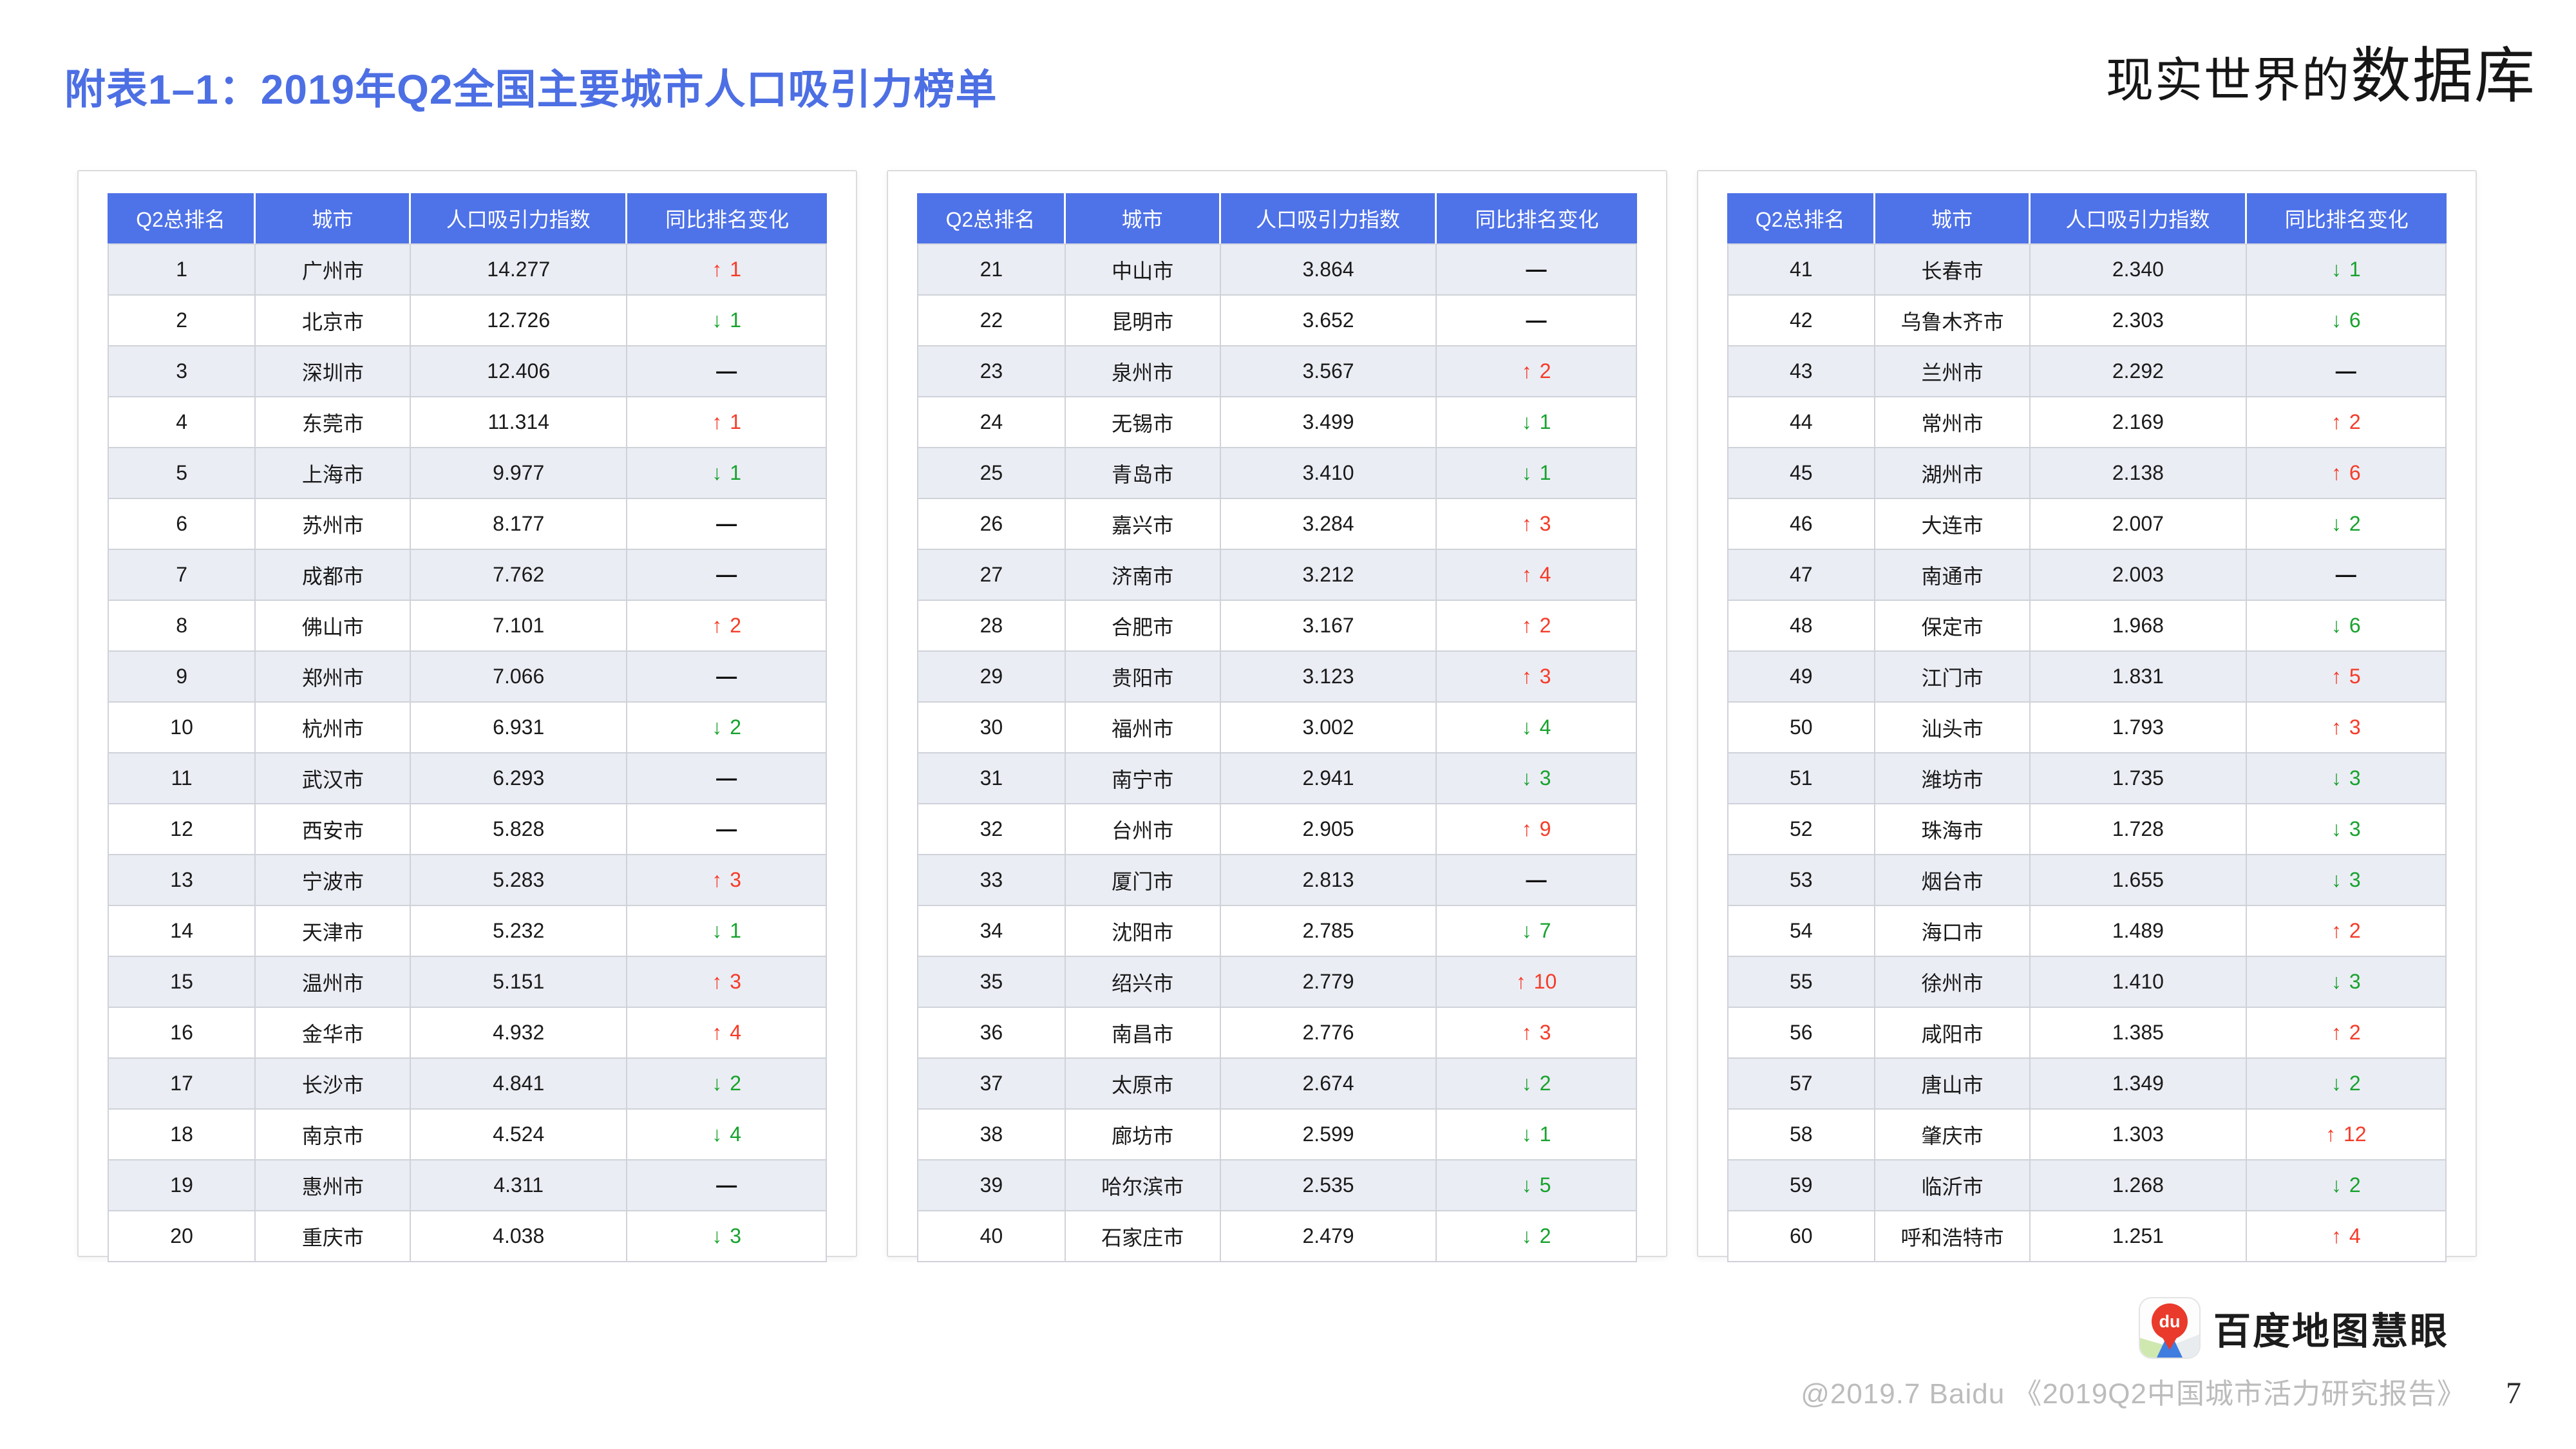  I want to click on city-cell: 长春市, so click(1953, 269).